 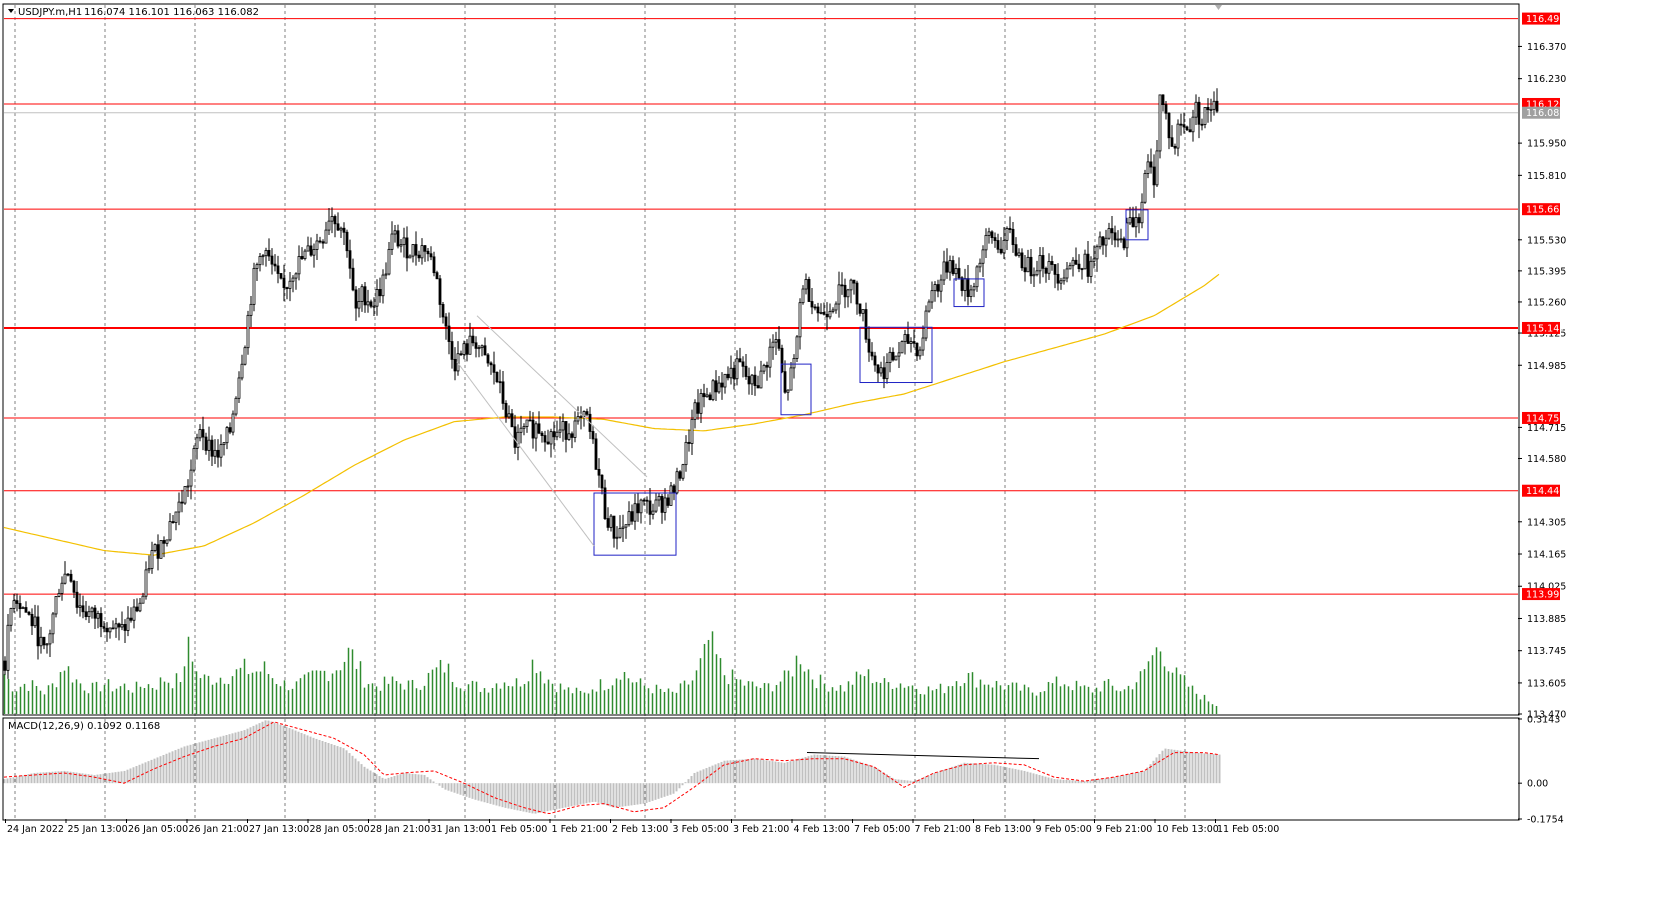 I want to click on price-tick-label: 116.230, so click(x=1546, y=79).